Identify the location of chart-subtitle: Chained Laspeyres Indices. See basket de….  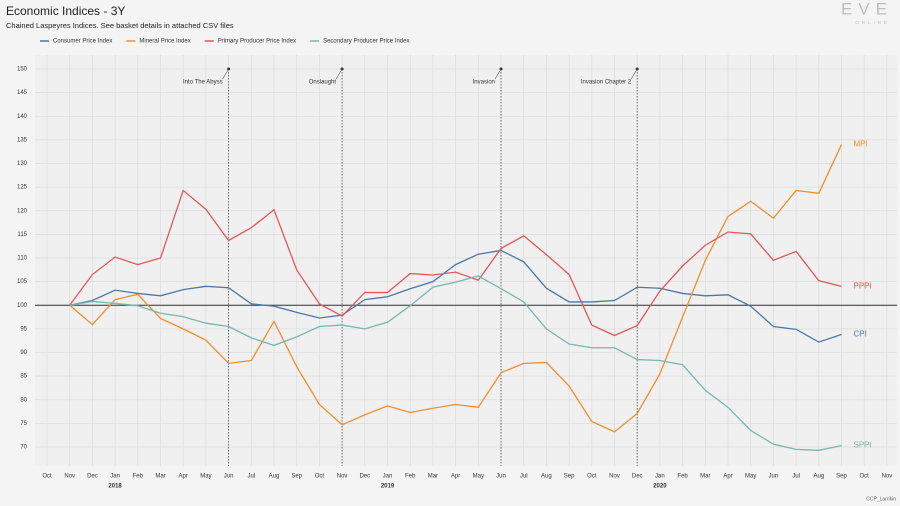
(120, 25).